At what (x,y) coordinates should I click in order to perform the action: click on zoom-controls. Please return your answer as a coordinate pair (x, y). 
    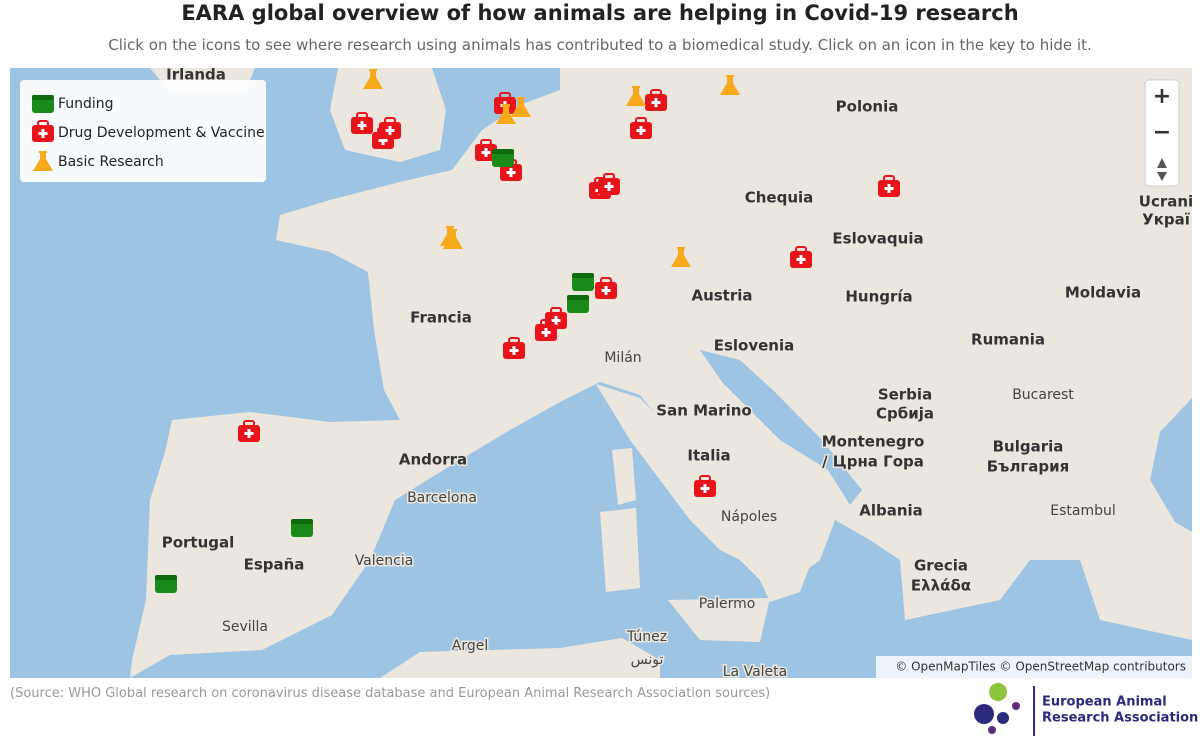
    Looking at the image, I should click on (1162, 133).